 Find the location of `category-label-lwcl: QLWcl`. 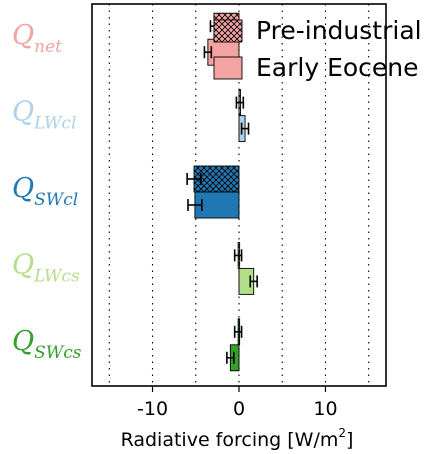

category-label-lwcl: QLWcl is located at coordinates (44, 115).